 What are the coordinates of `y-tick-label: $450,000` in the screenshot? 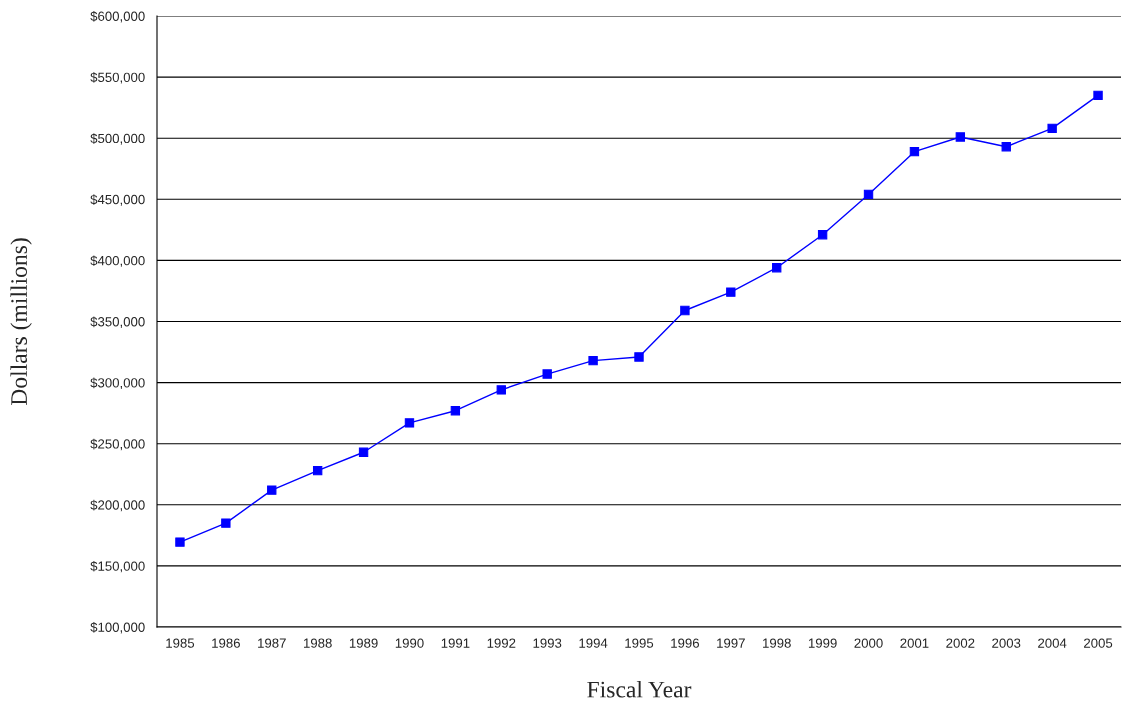 It's located at (117, 200).